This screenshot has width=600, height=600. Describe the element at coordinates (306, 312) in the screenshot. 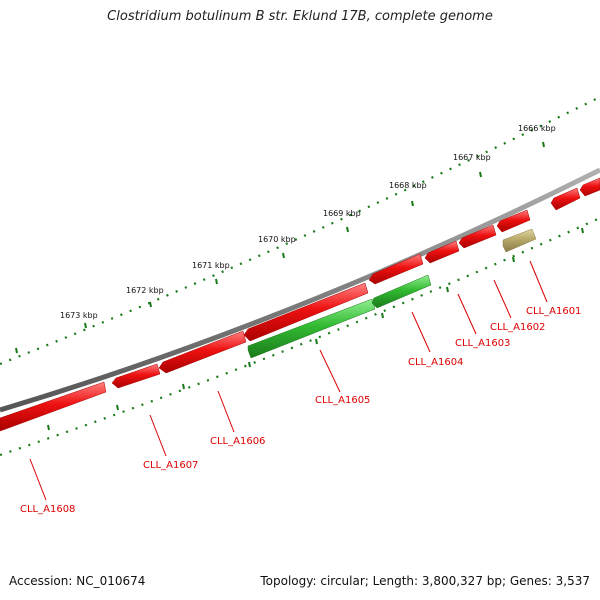

I see `gene-CLL_A1605-fwd` at that location.